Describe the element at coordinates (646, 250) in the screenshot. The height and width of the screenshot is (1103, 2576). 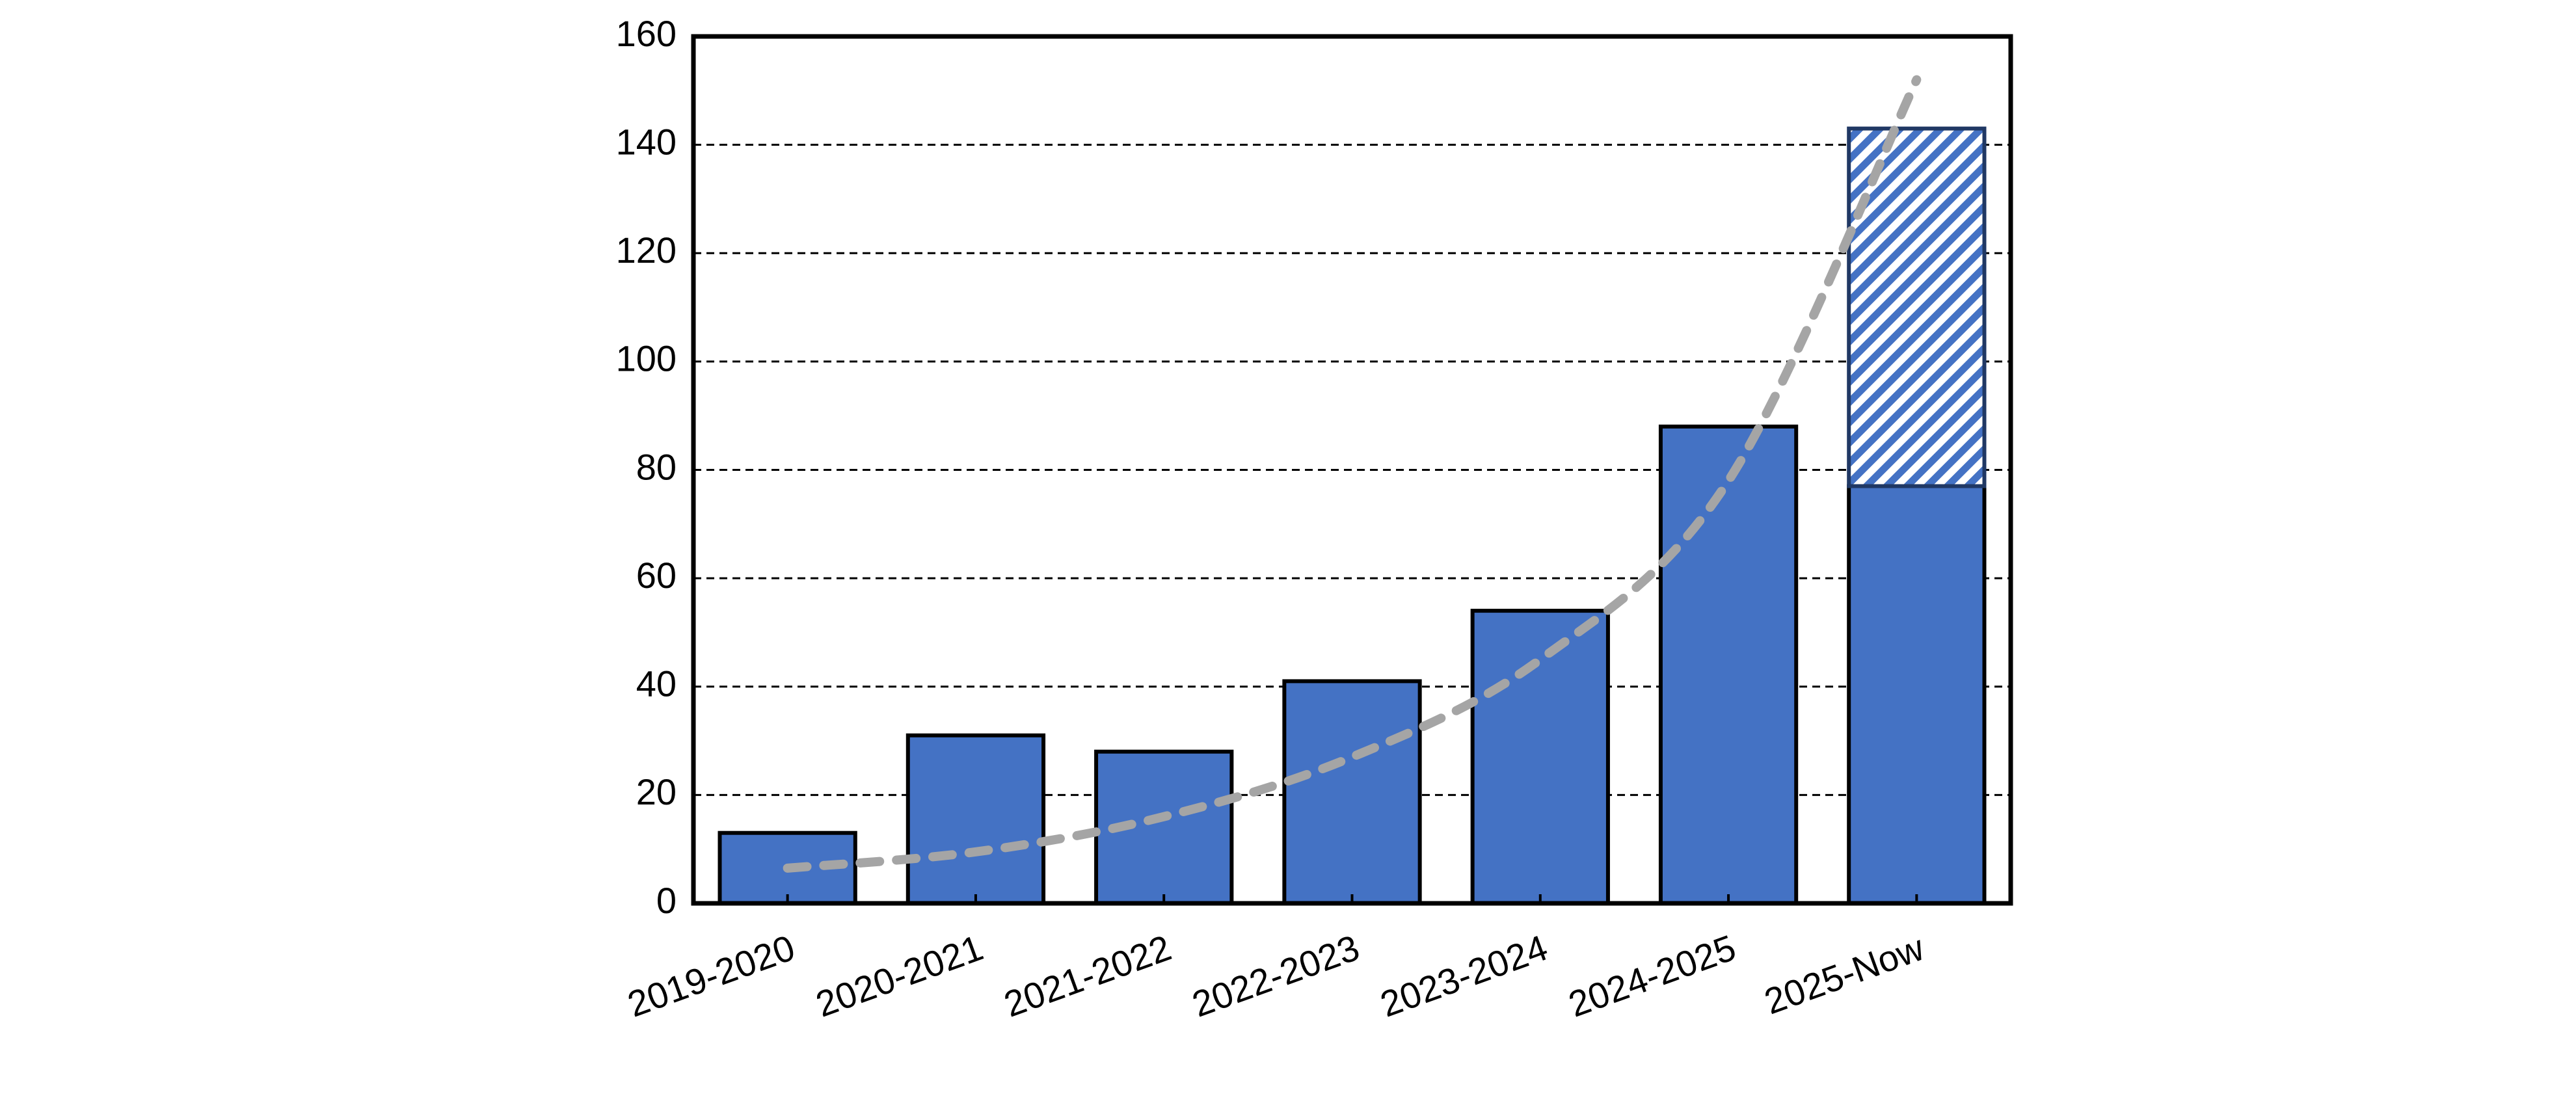
I see `y-tick-label: 120` at that location.